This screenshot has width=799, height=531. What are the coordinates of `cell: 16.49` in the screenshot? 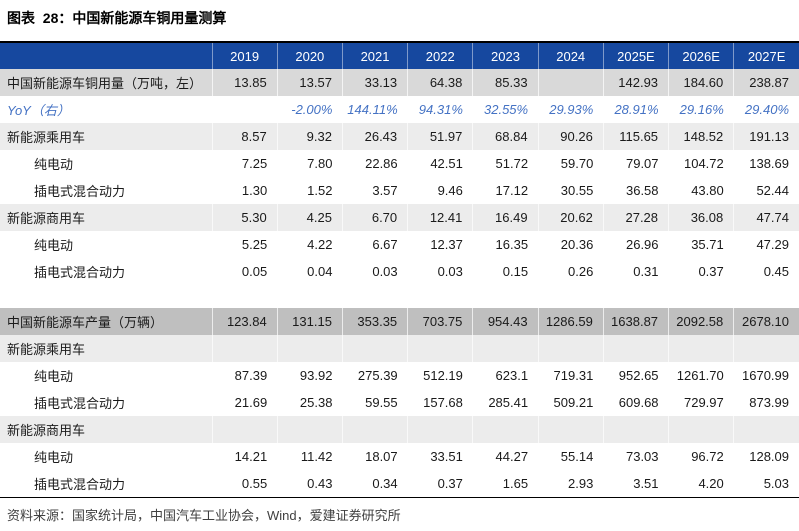 It's located at (505, 217).